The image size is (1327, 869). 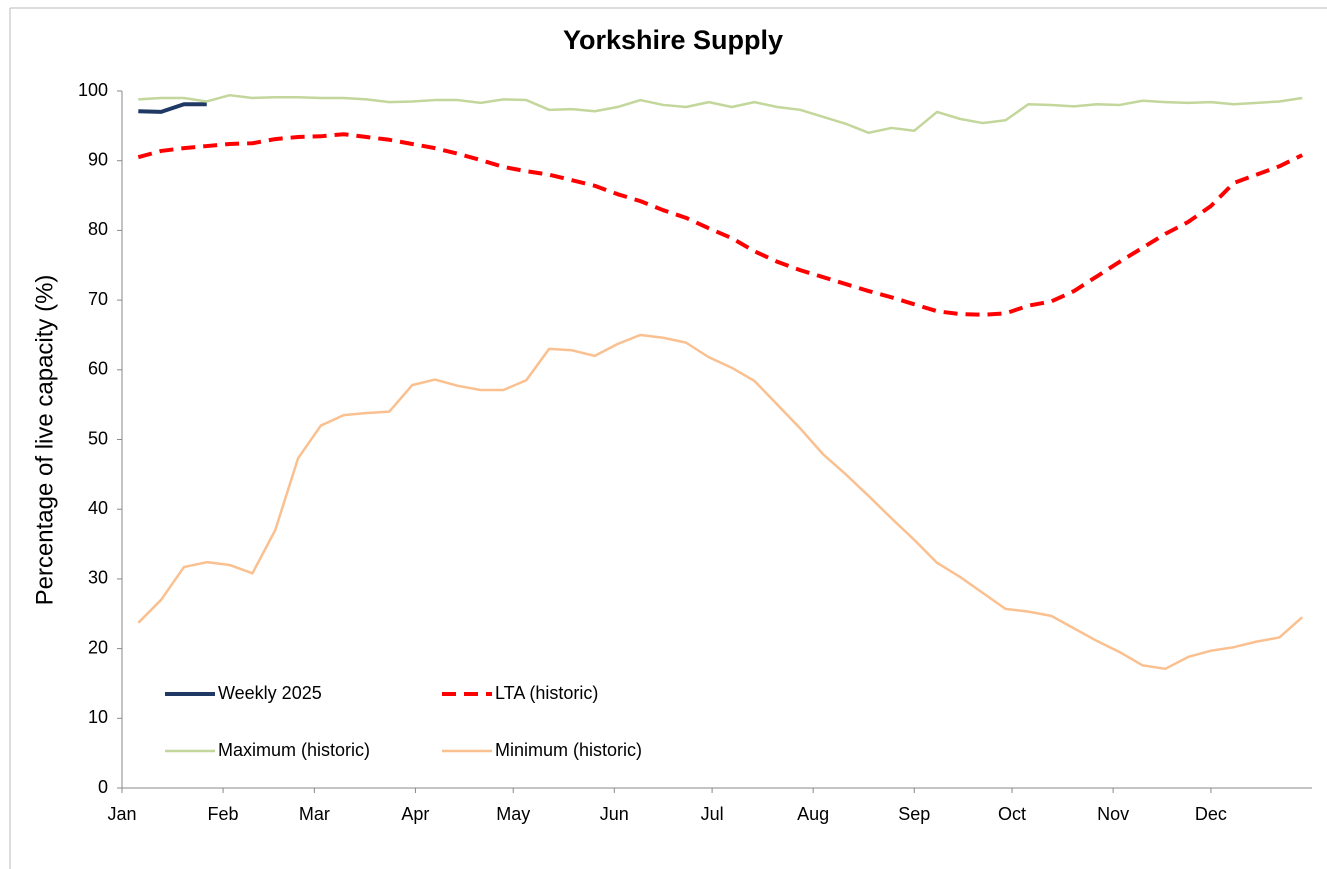 I want to click on y-tick-label: 90, so click(x=98, y=159).